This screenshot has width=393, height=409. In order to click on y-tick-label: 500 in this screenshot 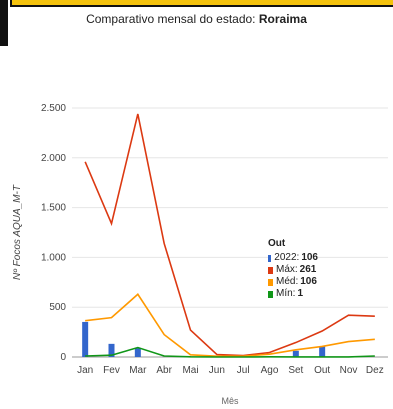, I will do `click(57, 307)`.